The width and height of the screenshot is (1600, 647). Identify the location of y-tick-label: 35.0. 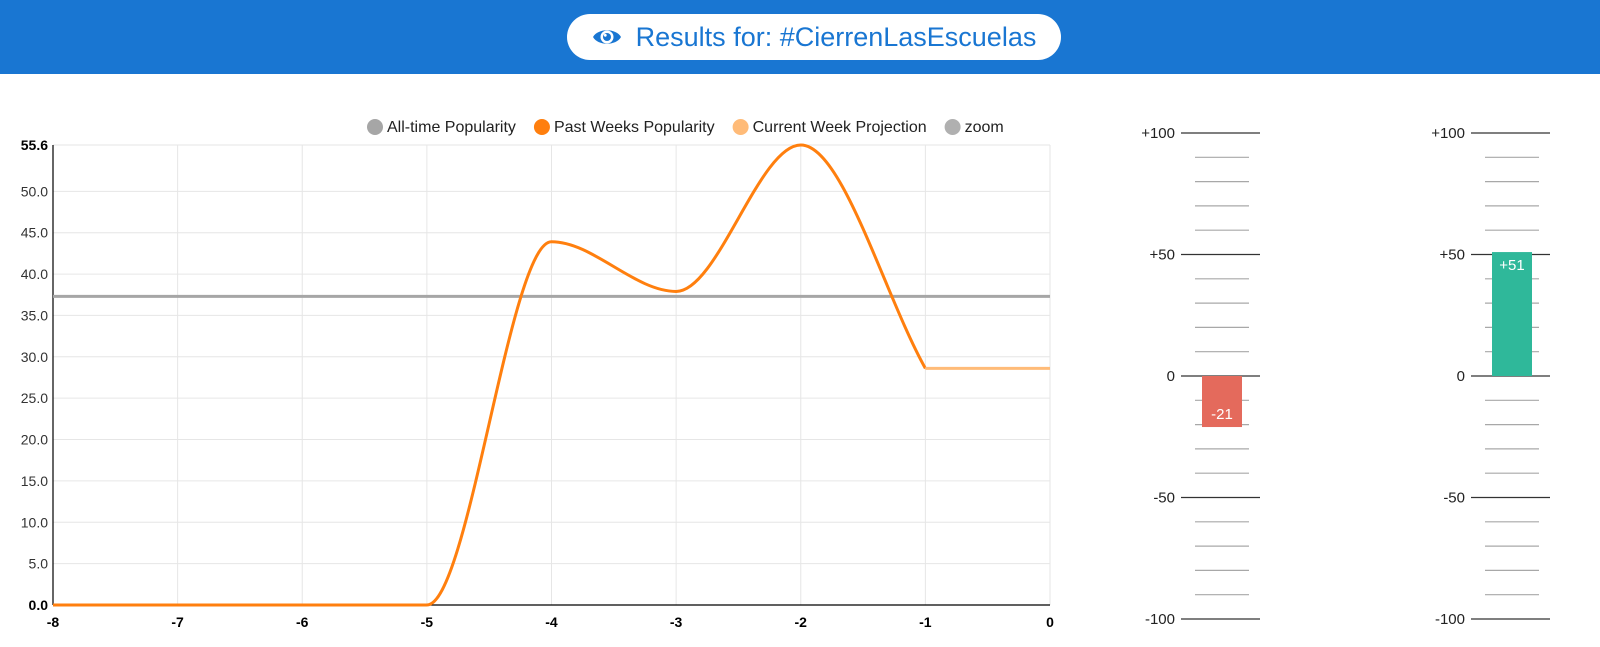
(34, 315).